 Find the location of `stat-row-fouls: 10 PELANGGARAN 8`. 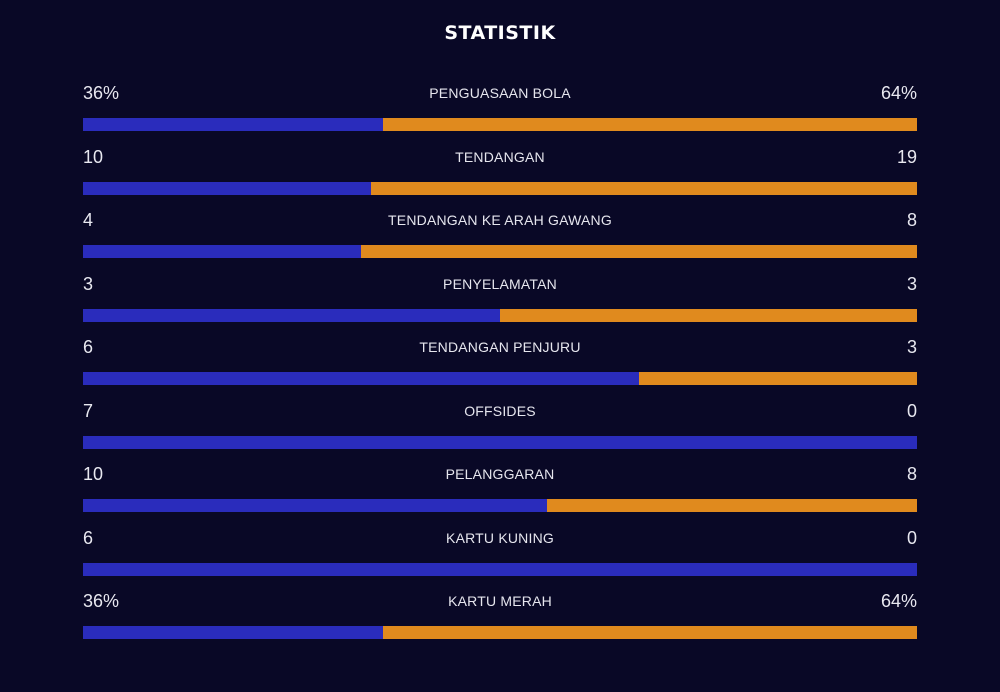

stat-row-fouls: 10 PELANGGARAN 8 is located at coordinates (500, 493).